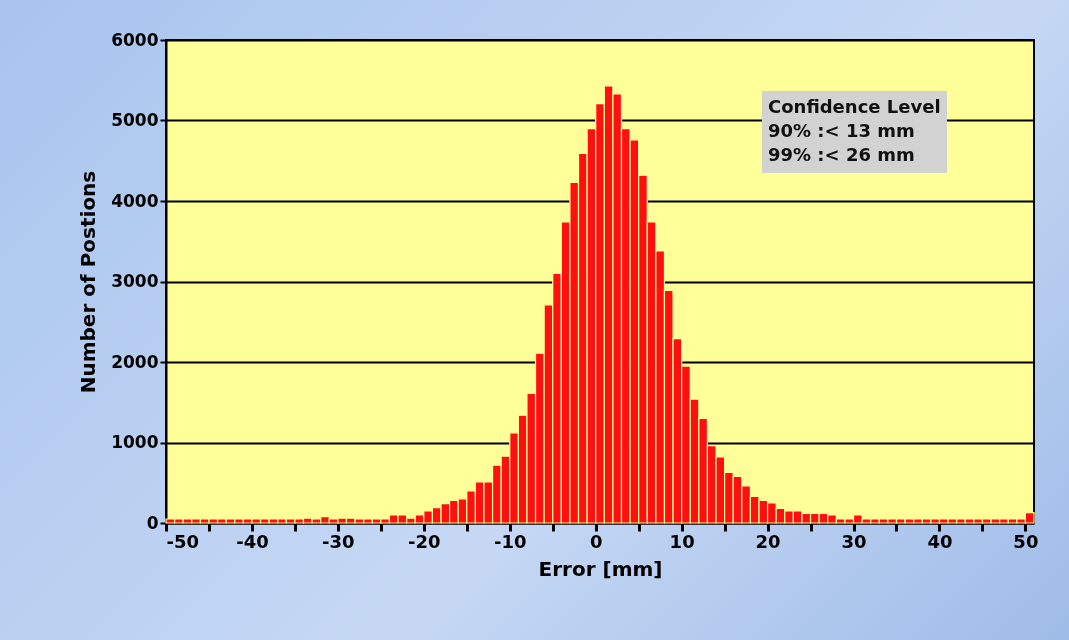 Image resolution: width=1069 pixels, height=640 pixels. I want to click on x-tick-label: -40, so click(252, 541).